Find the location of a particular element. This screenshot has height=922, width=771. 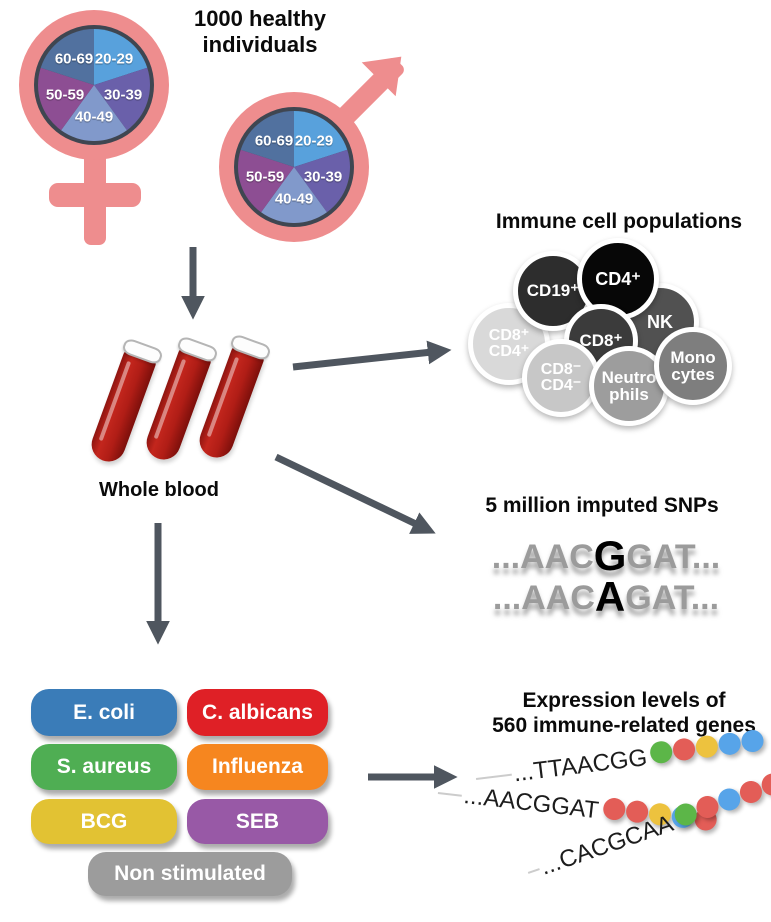

immune-cells-heading: Immune cell populations is located at coordinates (619, 221).